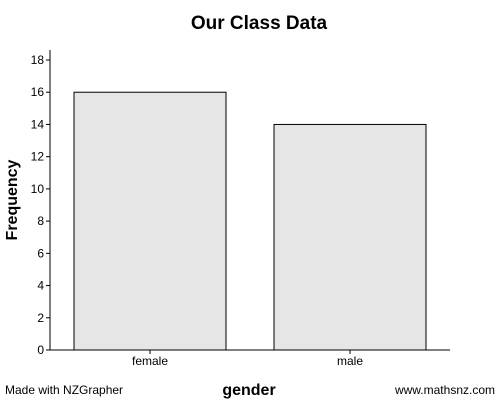 The height and width of the screenshot is (400, 500). What do you see at coordinates (40, 286) in the screenshot?
I see `y-tick-label: 4` at bounding box center [40, 286].